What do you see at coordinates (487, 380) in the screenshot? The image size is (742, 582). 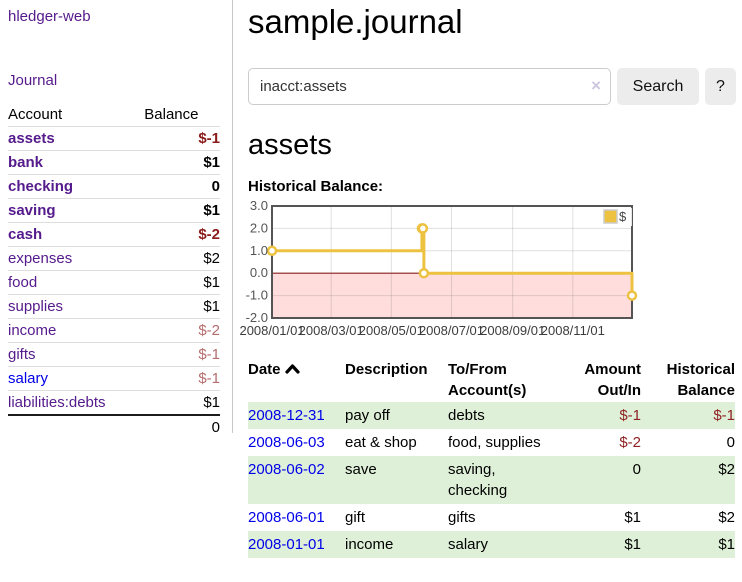 I see `register-header-to-from: To/From Account(s)` at bounding box center [487, 380].